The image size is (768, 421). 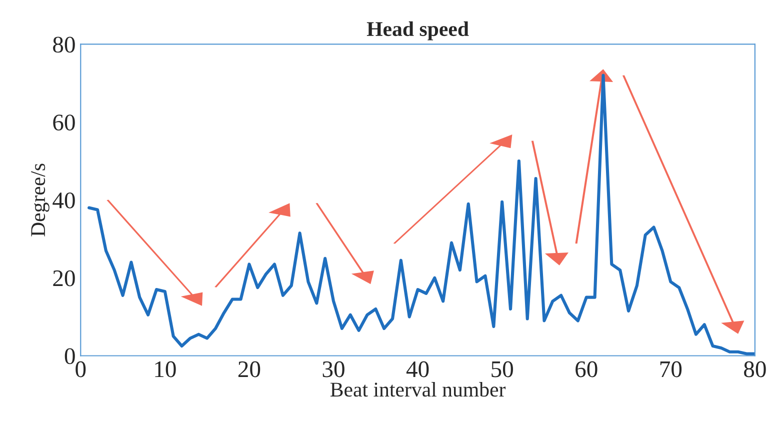 I want to click on chart-title: Head speed, so click(x=417, y=30).